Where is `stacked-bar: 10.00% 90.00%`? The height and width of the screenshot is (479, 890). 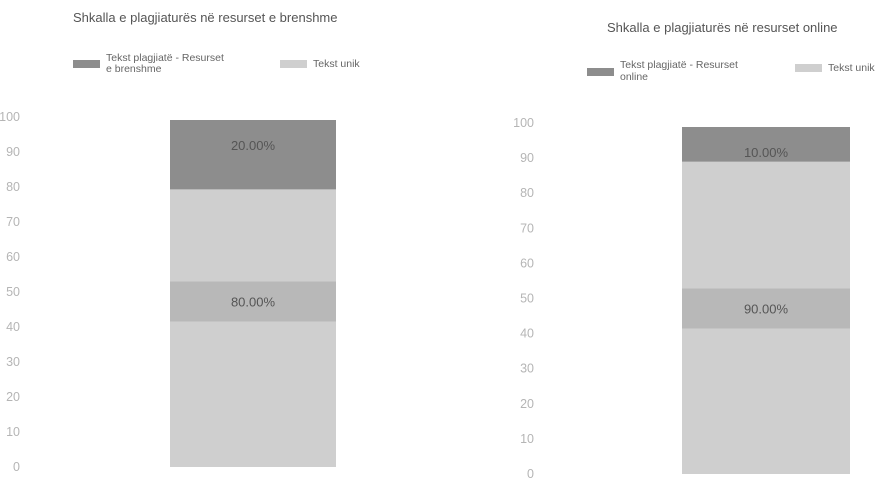
stacked-bar: 10.00% 90.00% is located at coordinates (766, 300).